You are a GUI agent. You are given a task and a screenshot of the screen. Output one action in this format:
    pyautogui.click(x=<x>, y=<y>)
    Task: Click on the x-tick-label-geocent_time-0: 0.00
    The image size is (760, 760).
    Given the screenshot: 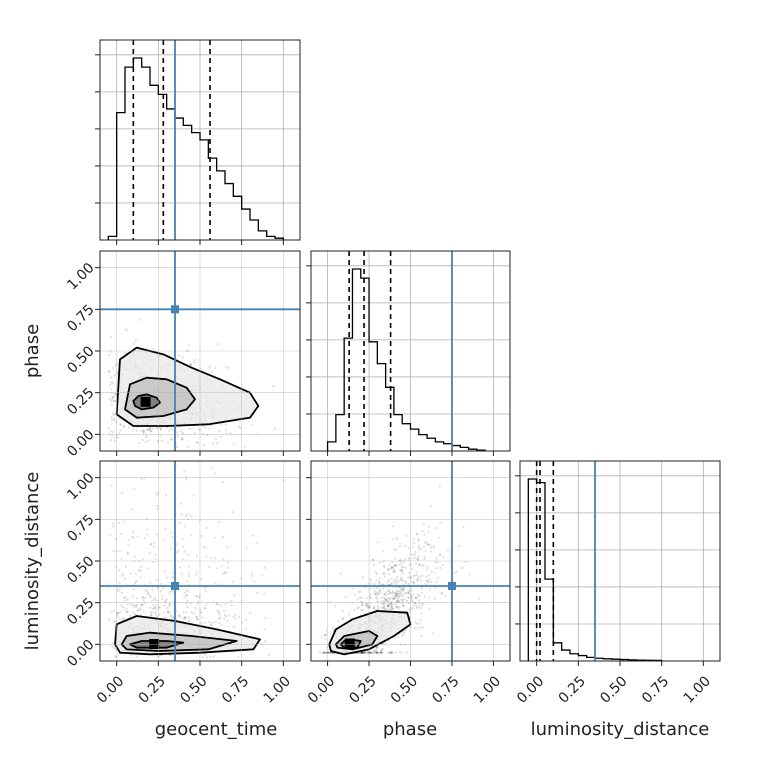 What is the action you would take?
    pyautogui.click(x=110, y=689)
    